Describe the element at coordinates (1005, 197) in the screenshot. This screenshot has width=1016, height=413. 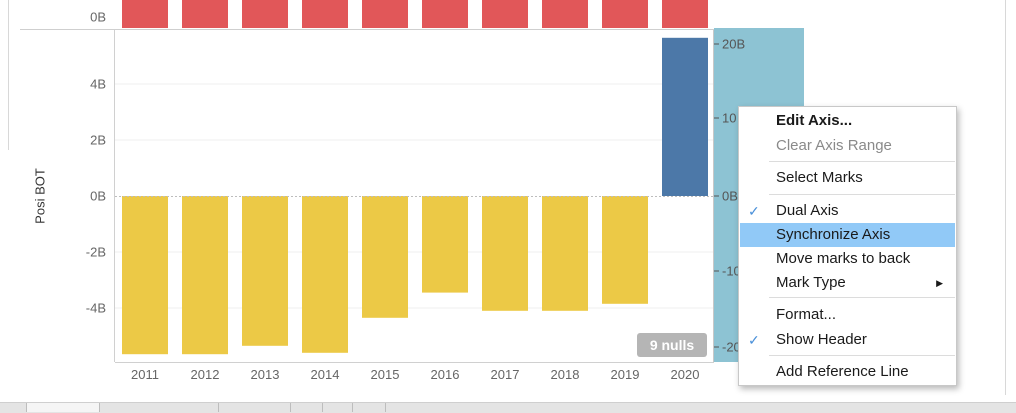
I see `right-pane-border` at that location.